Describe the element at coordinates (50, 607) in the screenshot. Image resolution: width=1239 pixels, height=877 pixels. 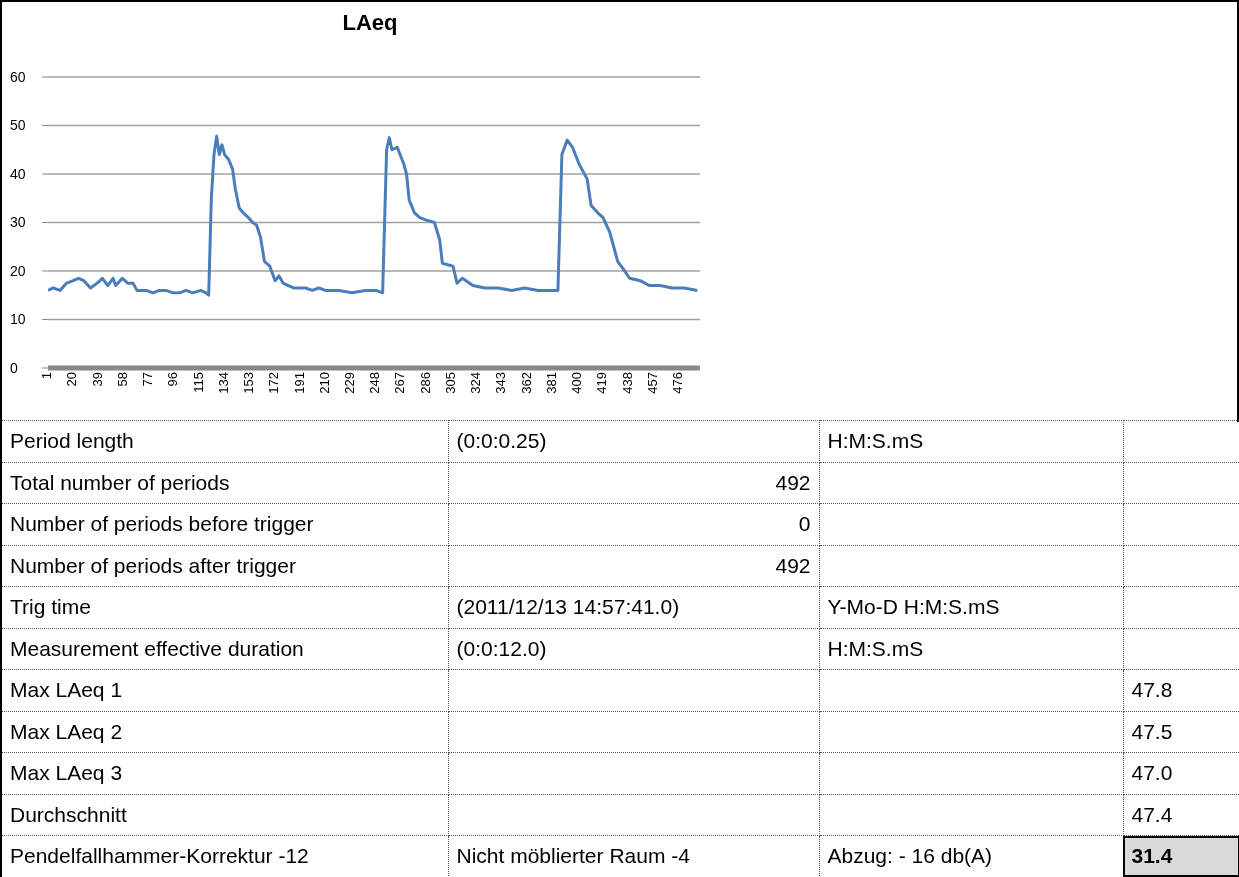
I see `text: Trig time` at that location.